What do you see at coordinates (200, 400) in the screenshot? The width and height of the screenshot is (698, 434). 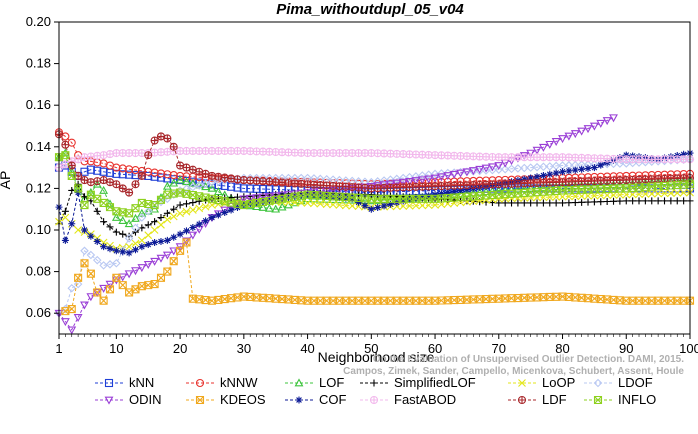 I see `legend-marker-kdeos` at bounding box center [200, 400].